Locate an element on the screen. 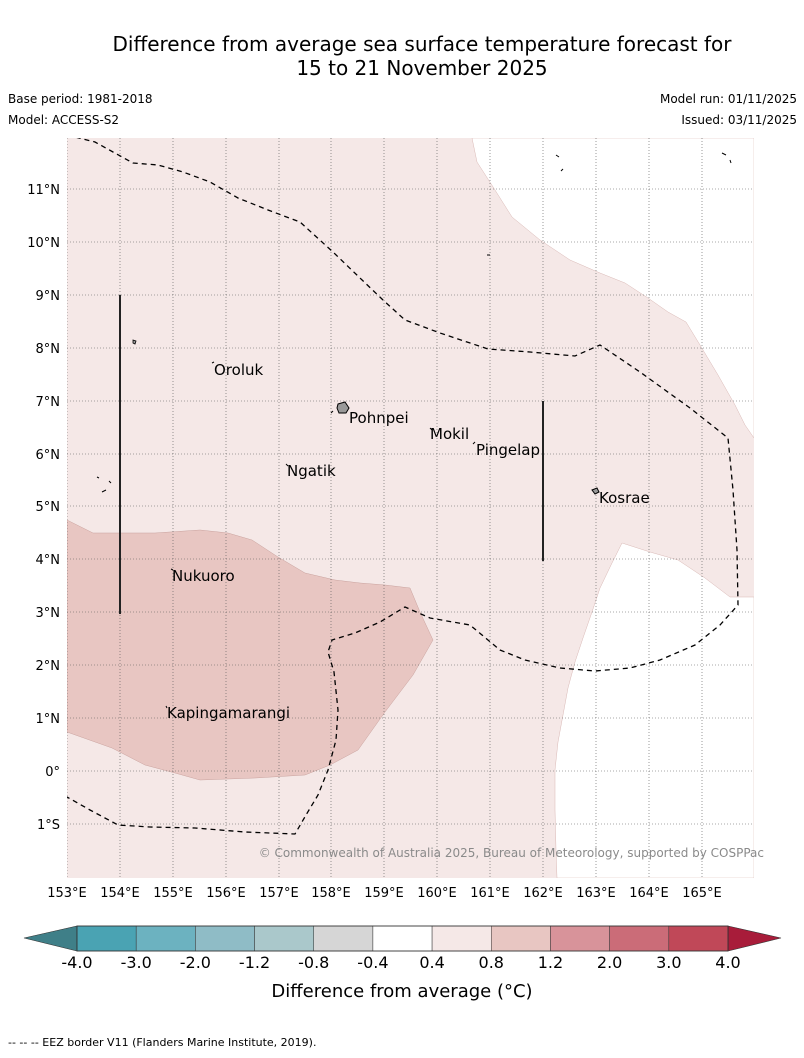  model-name: Model: ACCESS-S2 is located at coordinates (64, 120).